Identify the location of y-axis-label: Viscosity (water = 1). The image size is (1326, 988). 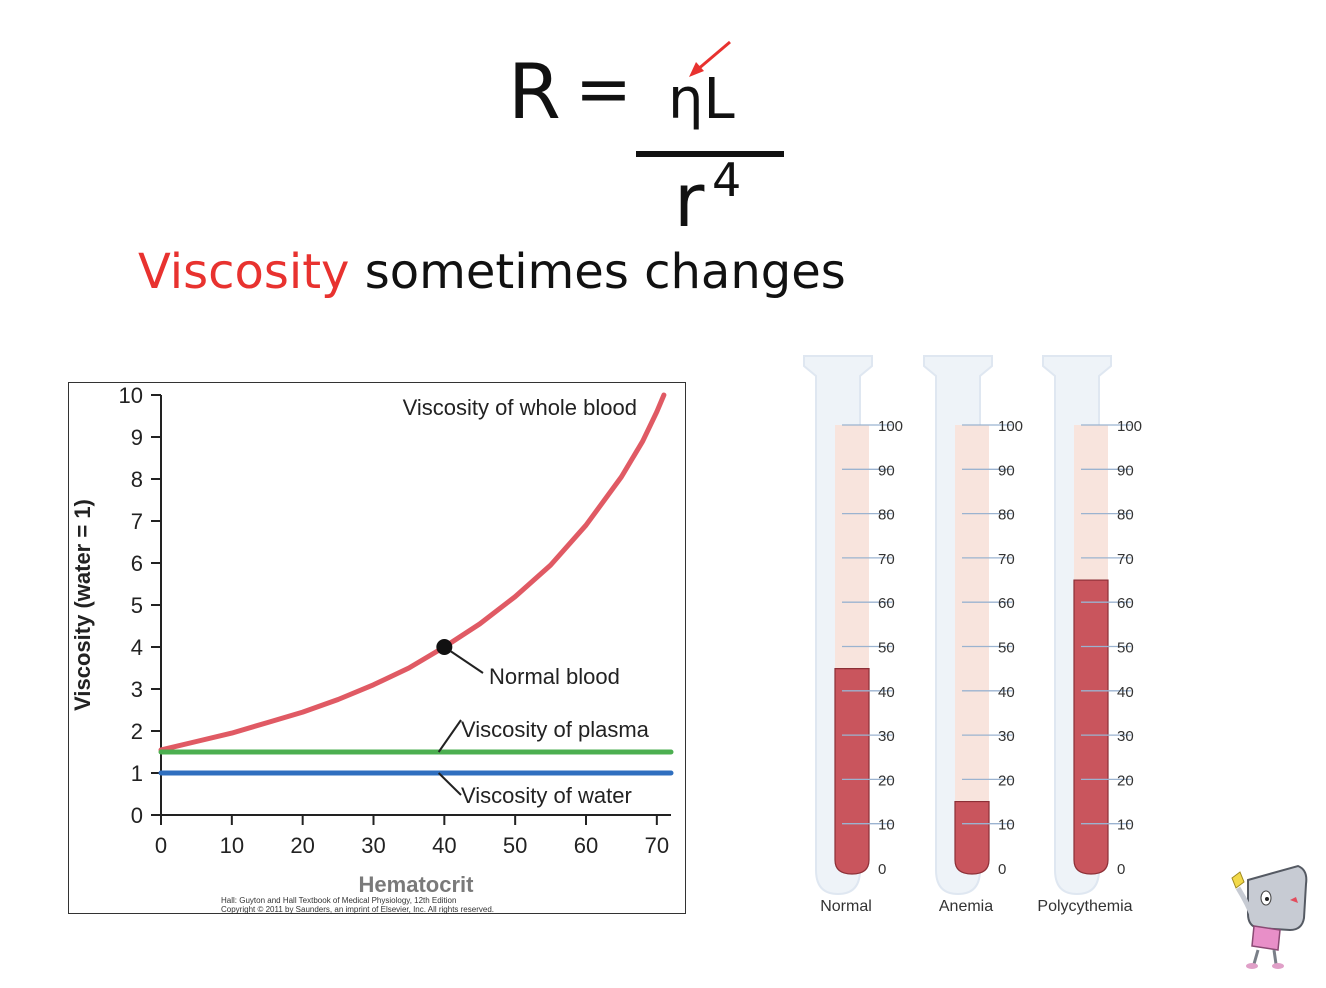
(82, 605).